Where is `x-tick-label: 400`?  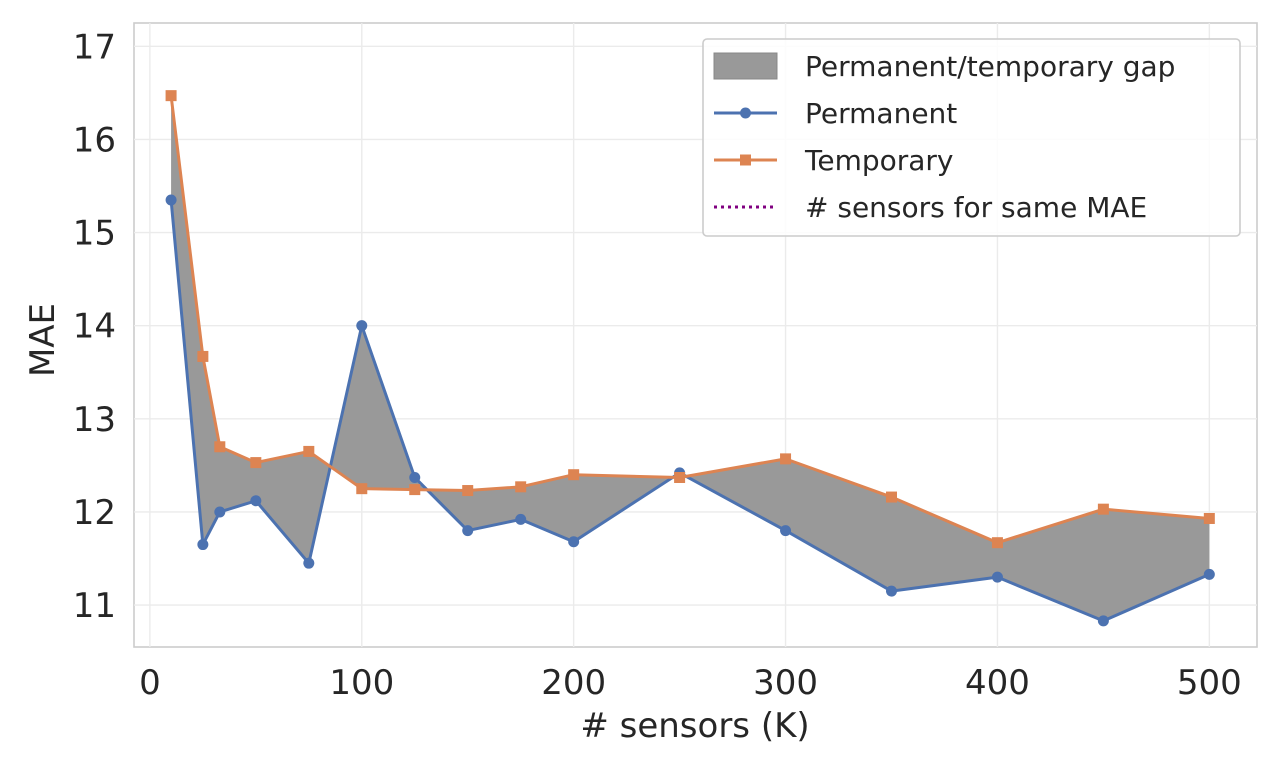 x-tick-label: 400 is located at coordinates (997, 683).